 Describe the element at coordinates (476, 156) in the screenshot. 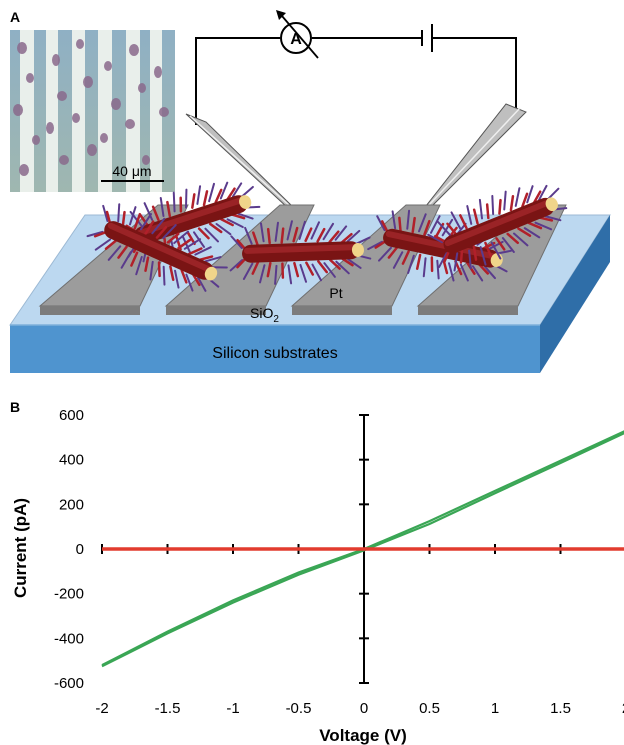

I see `probe-right` at that location.